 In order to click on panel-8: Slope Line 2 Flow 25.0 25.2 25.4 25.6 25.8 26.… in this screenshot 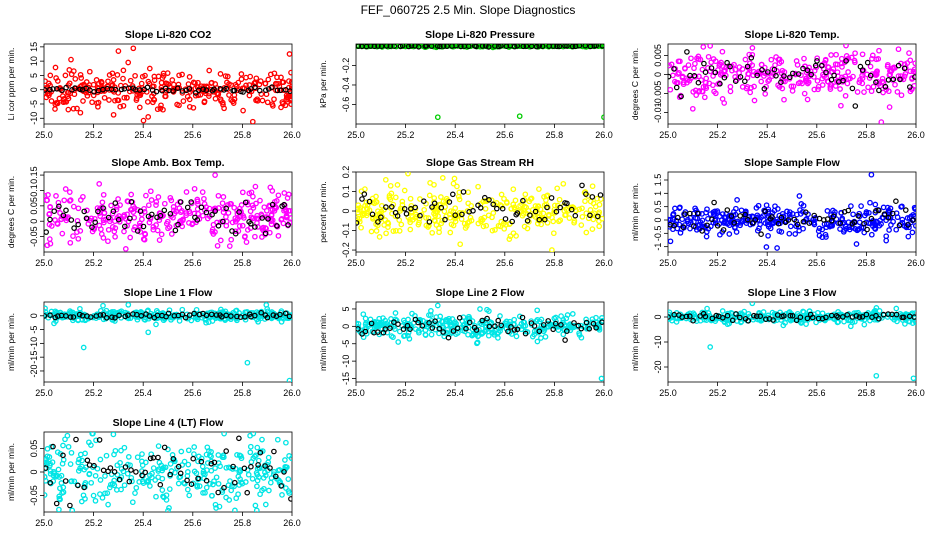, I will do `click(465, 342)`.